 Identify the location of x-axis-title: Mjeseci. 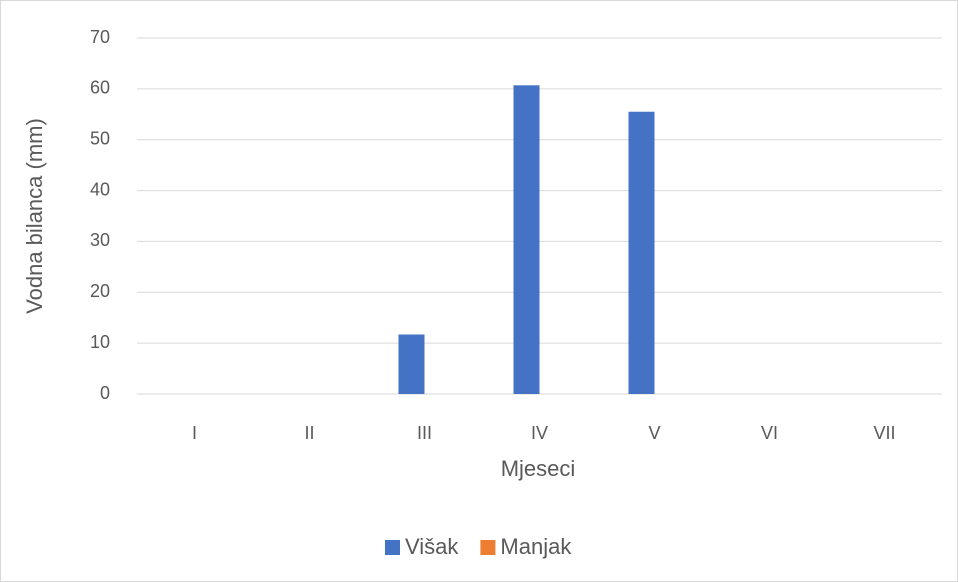
(538, 468).